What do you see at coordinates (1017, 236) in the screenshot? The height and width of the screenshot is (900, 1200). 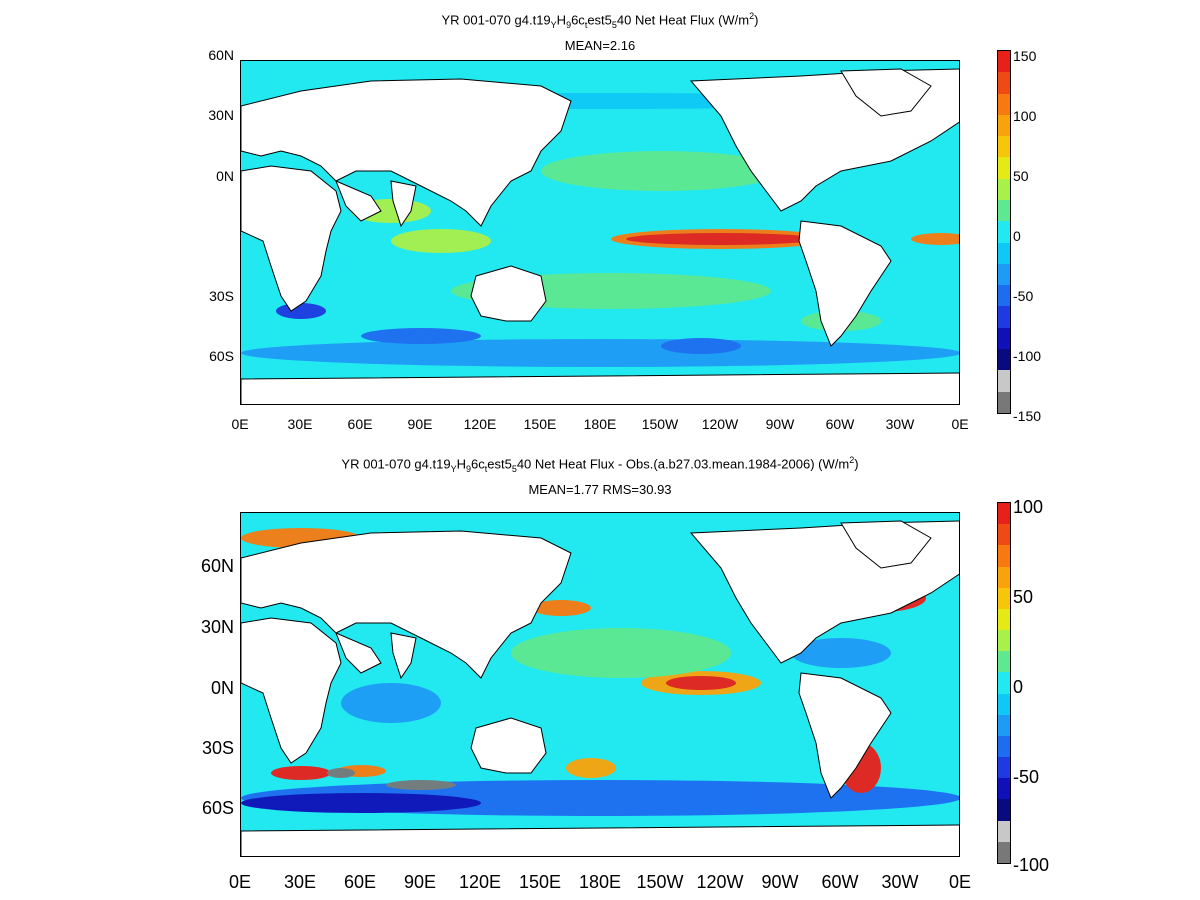 I see `panel1-colorbar-tick: 0` at bounding box center [1017, 236].